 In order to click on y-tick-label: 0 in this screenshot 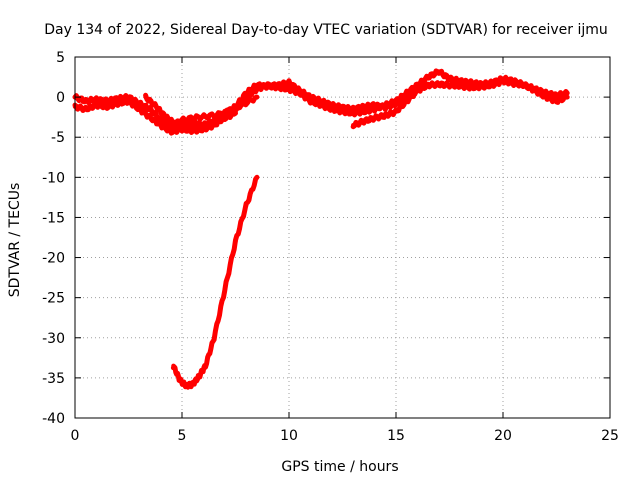, I will do `click(60, 98)`.